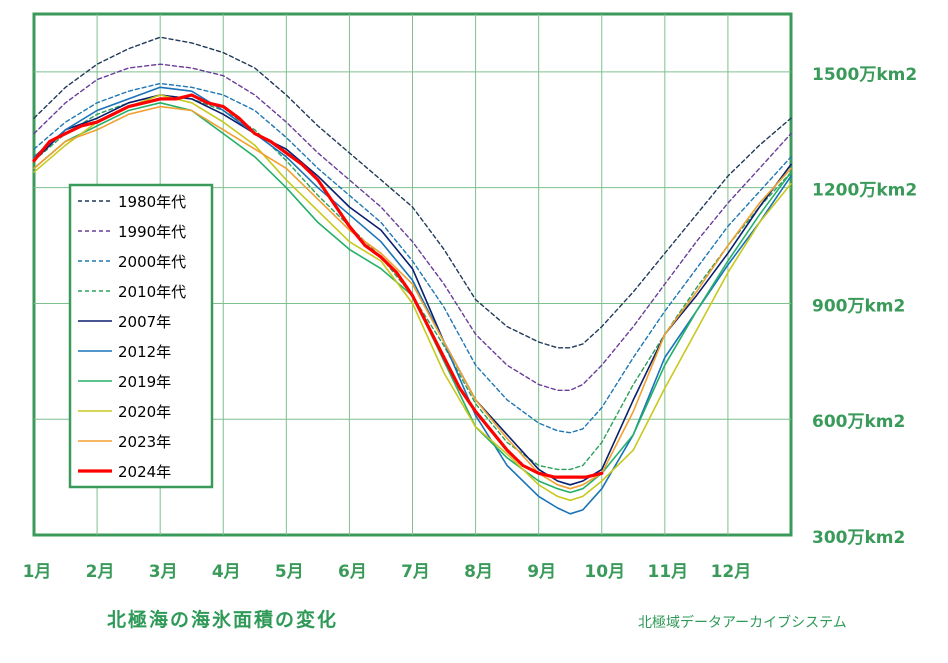 The image size is (948, 663). I want to click on legend-label: 1980年代, so click(152, 202).